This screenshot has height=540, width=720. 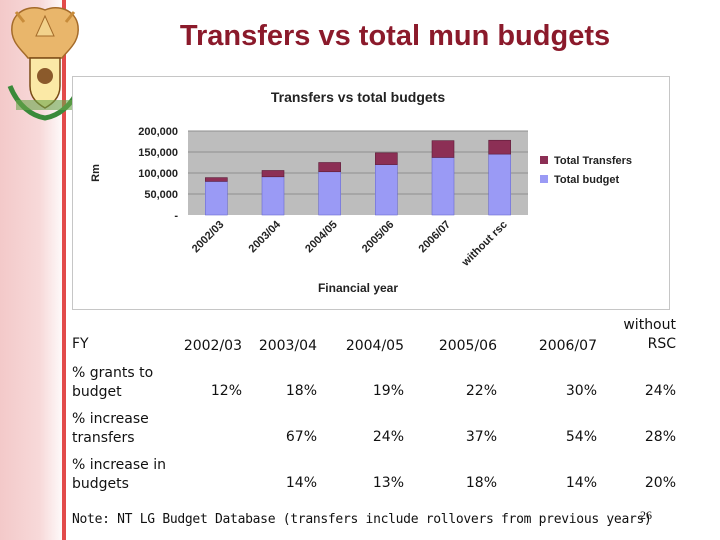 What do you see at coordinates (544, 179) in the screenshot?
I see `legend-swatch-budget` at bounding box center [544, 179].